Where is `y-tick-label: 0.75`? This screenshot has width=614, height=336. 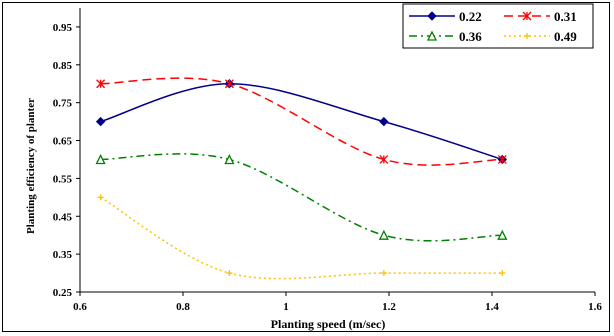
y-tick-label: 0.75 is located at coordinates (63, 104).